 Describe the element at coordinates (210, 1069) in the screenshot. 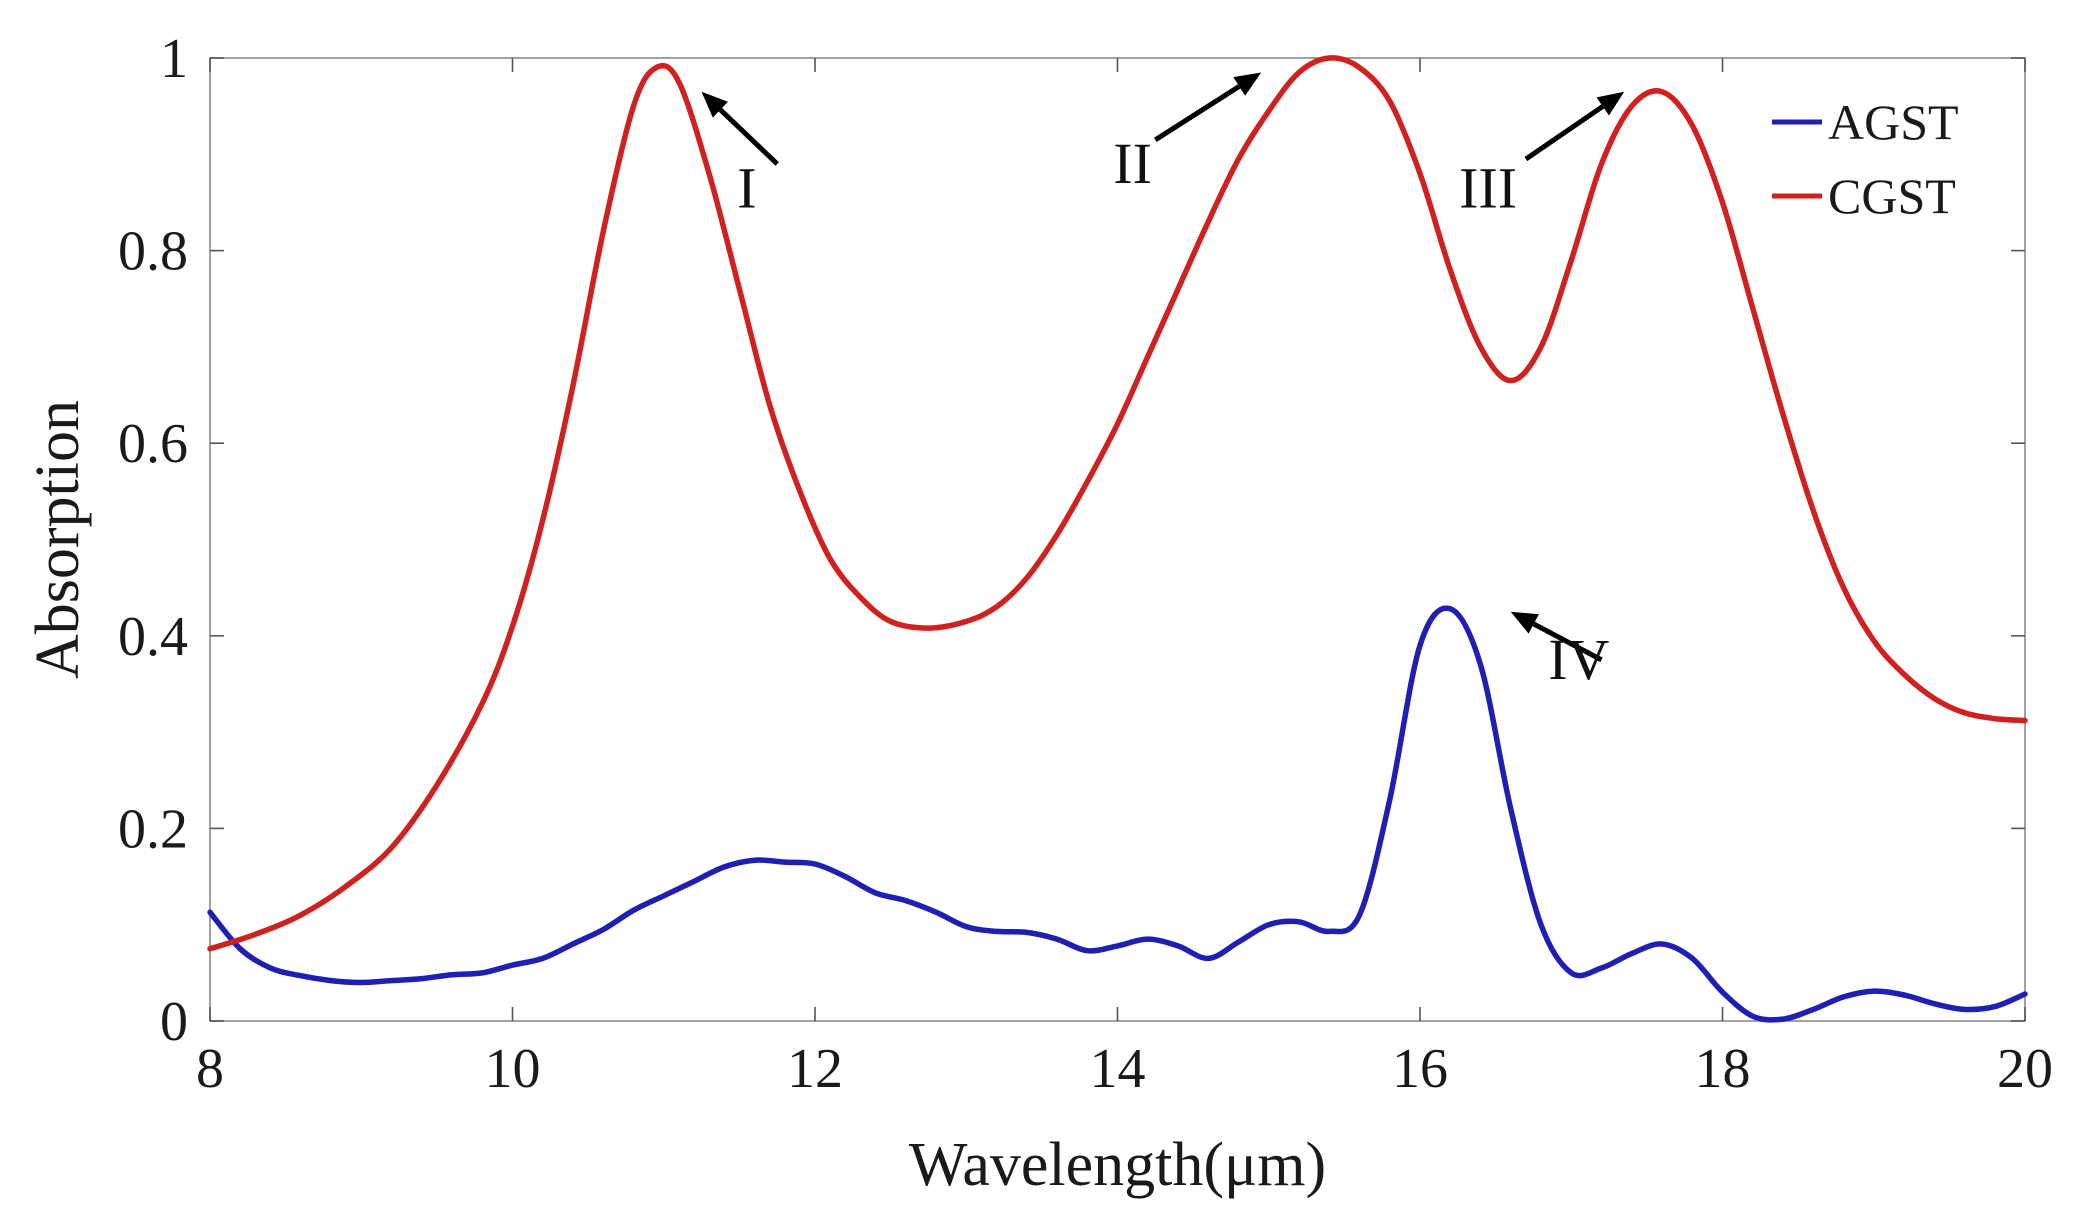

I see `x-tick-label: 8` at that location.